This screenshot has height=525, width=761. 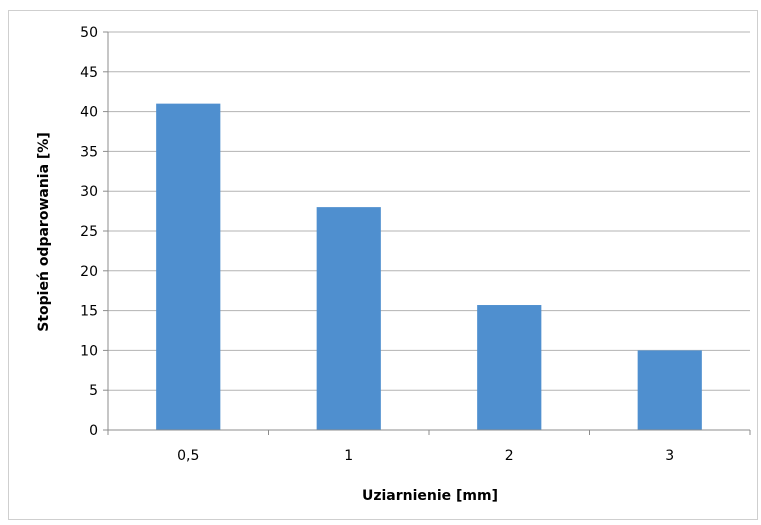 I want to click on y-tick-label: 30, so click(x=89, y=192).